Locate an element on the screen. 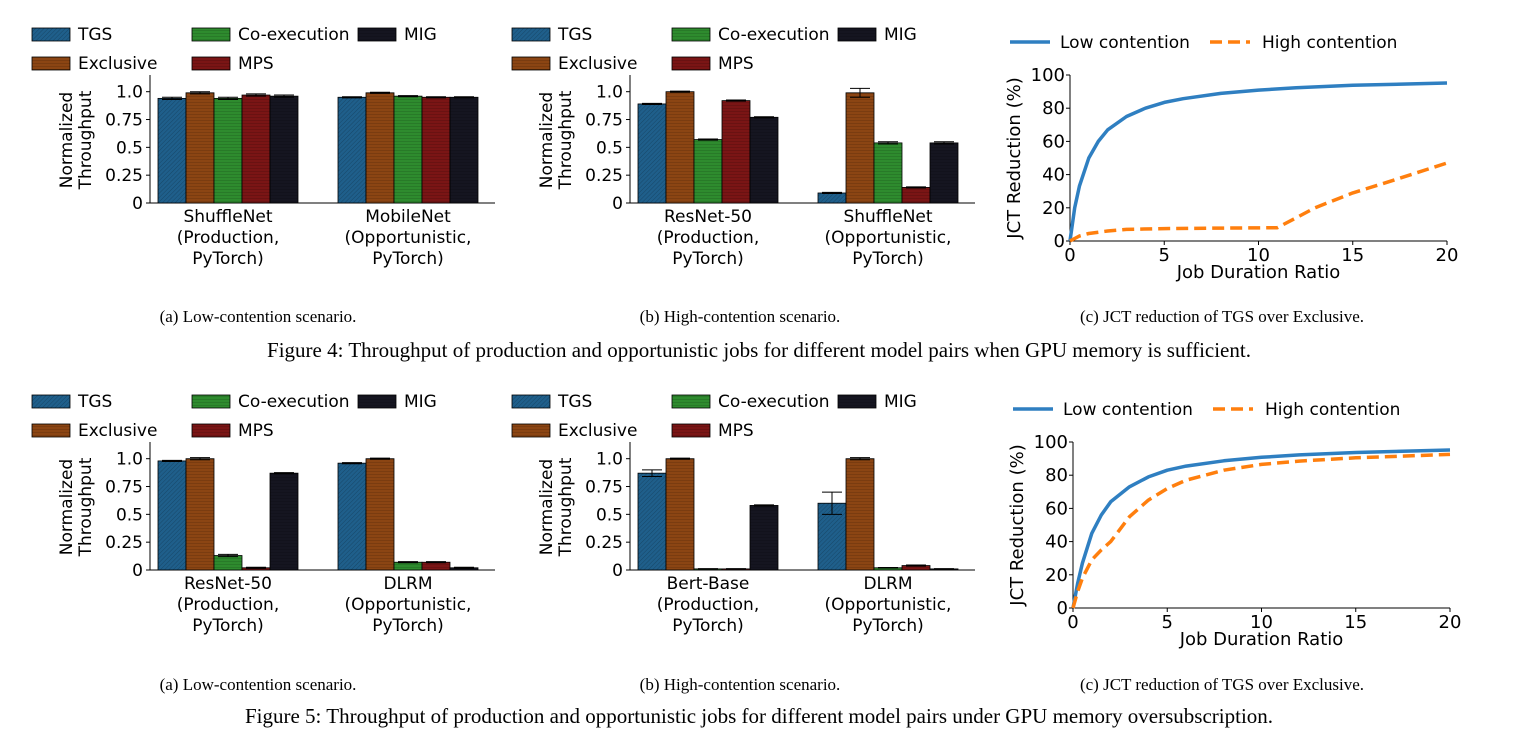 The height and width of the screenshot is (754, 1519). x-tick-label: 10 is located at coordinates (1261, 622).